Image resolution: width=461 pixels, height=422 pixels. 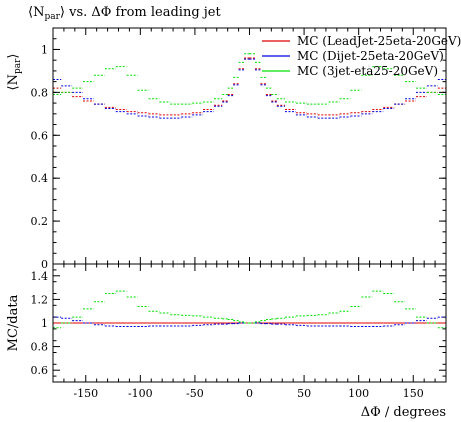 What do you see at coordinates (40, 299) in the screenshot?
I see `ratio-y-tick-label: 1.2` at bounding box center [40, 299].